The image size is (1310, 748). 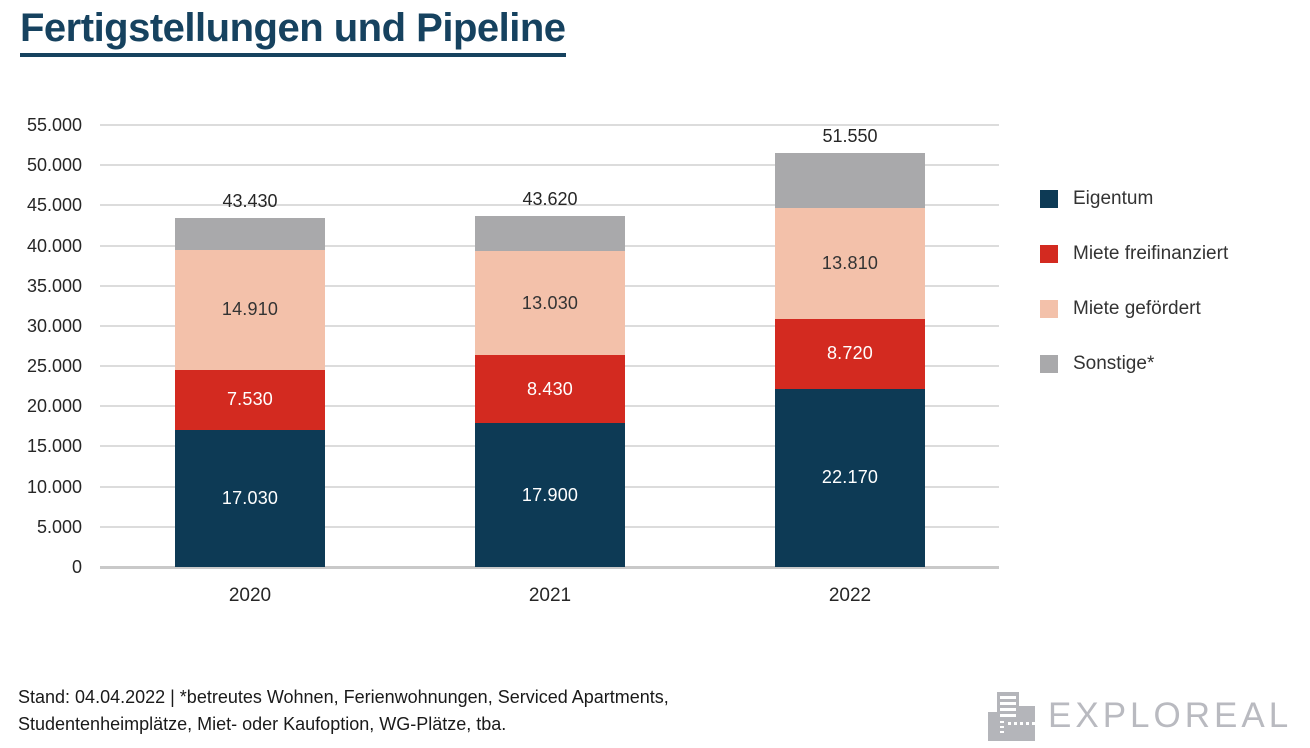 I want to click on bar-segment-miete-freifinanziert: 7.530, so click(x=250, y=400).